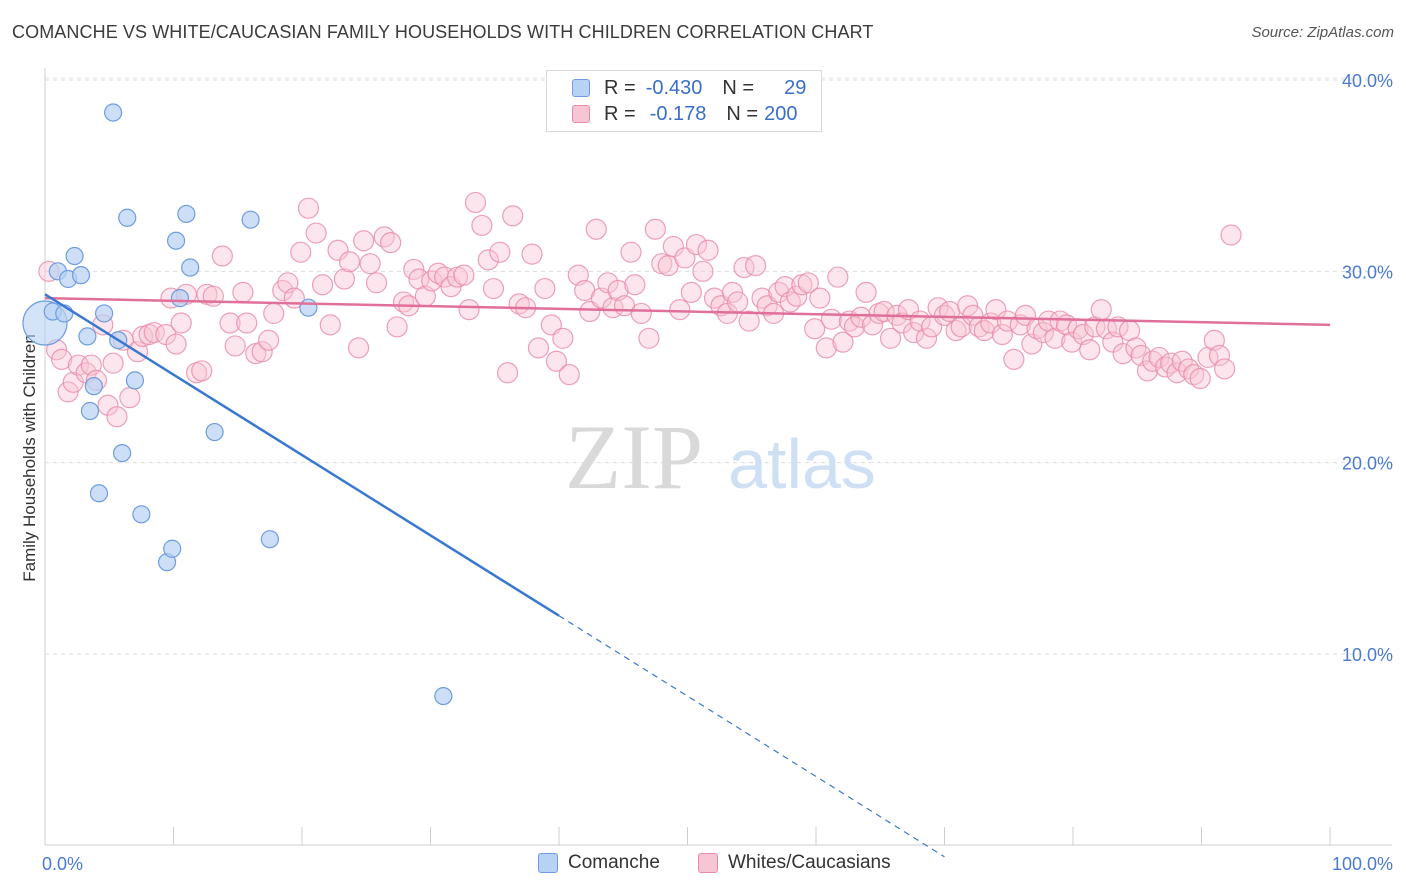  Describe the element at coordinates (781, 113) in the screenshot. I see `legend-n-value: 200` at that location.